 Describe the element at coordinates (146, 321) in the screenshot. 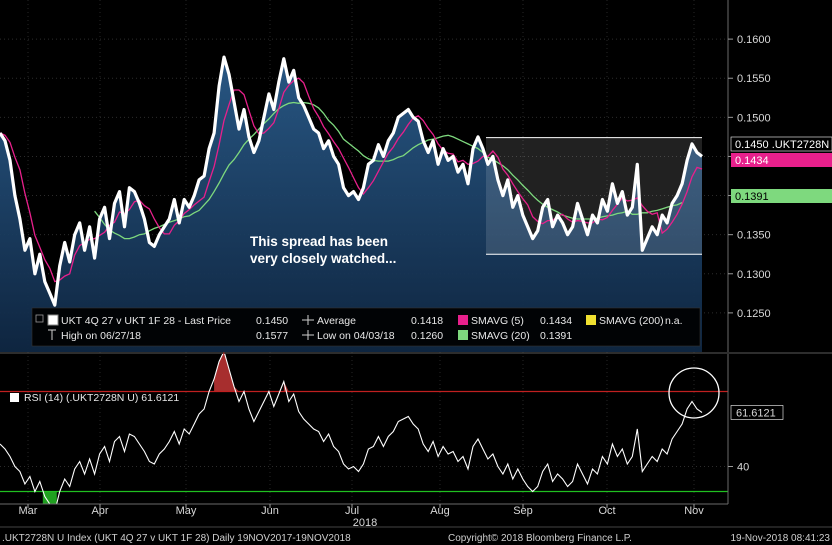

I see `legend-label-0: UKT 4Q 27 v UKT 1F 28 - Last Price` at that location.